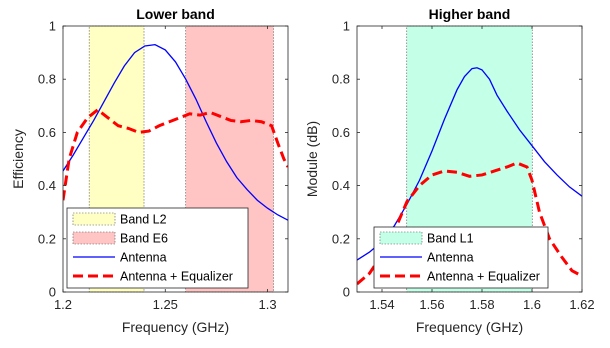 This screenshot has width=610, height=348. What do you see at coordinates (268, 304) in the screenshot?
I see `x-tick-label: 1.3` at bounding box center [268, 304].